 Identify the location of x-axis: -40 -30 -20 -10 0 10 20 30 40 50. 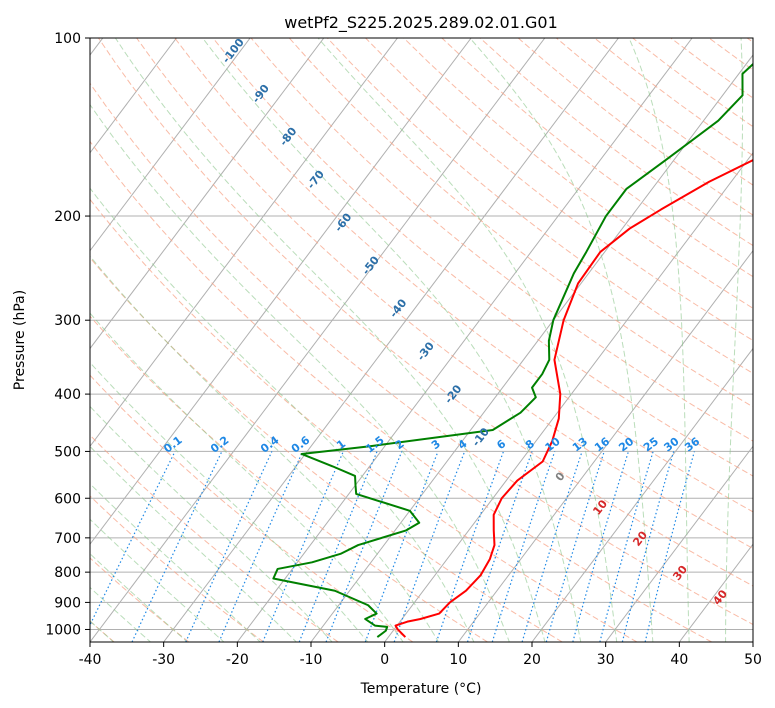
(420, 655).